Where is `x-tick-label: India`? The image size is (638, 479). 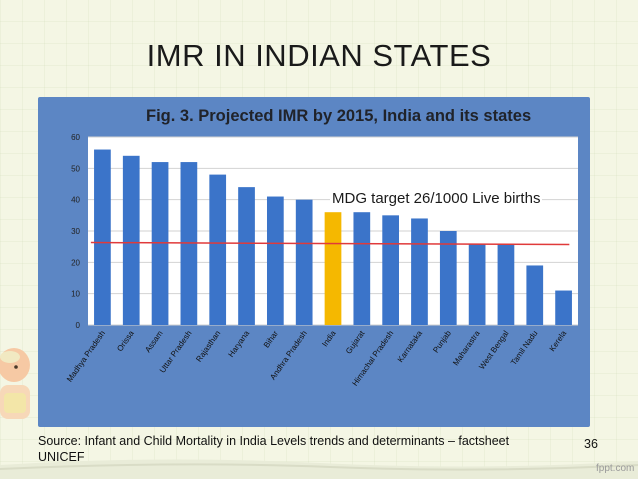 x-tick-label: India is located at coordinates (329, 339).